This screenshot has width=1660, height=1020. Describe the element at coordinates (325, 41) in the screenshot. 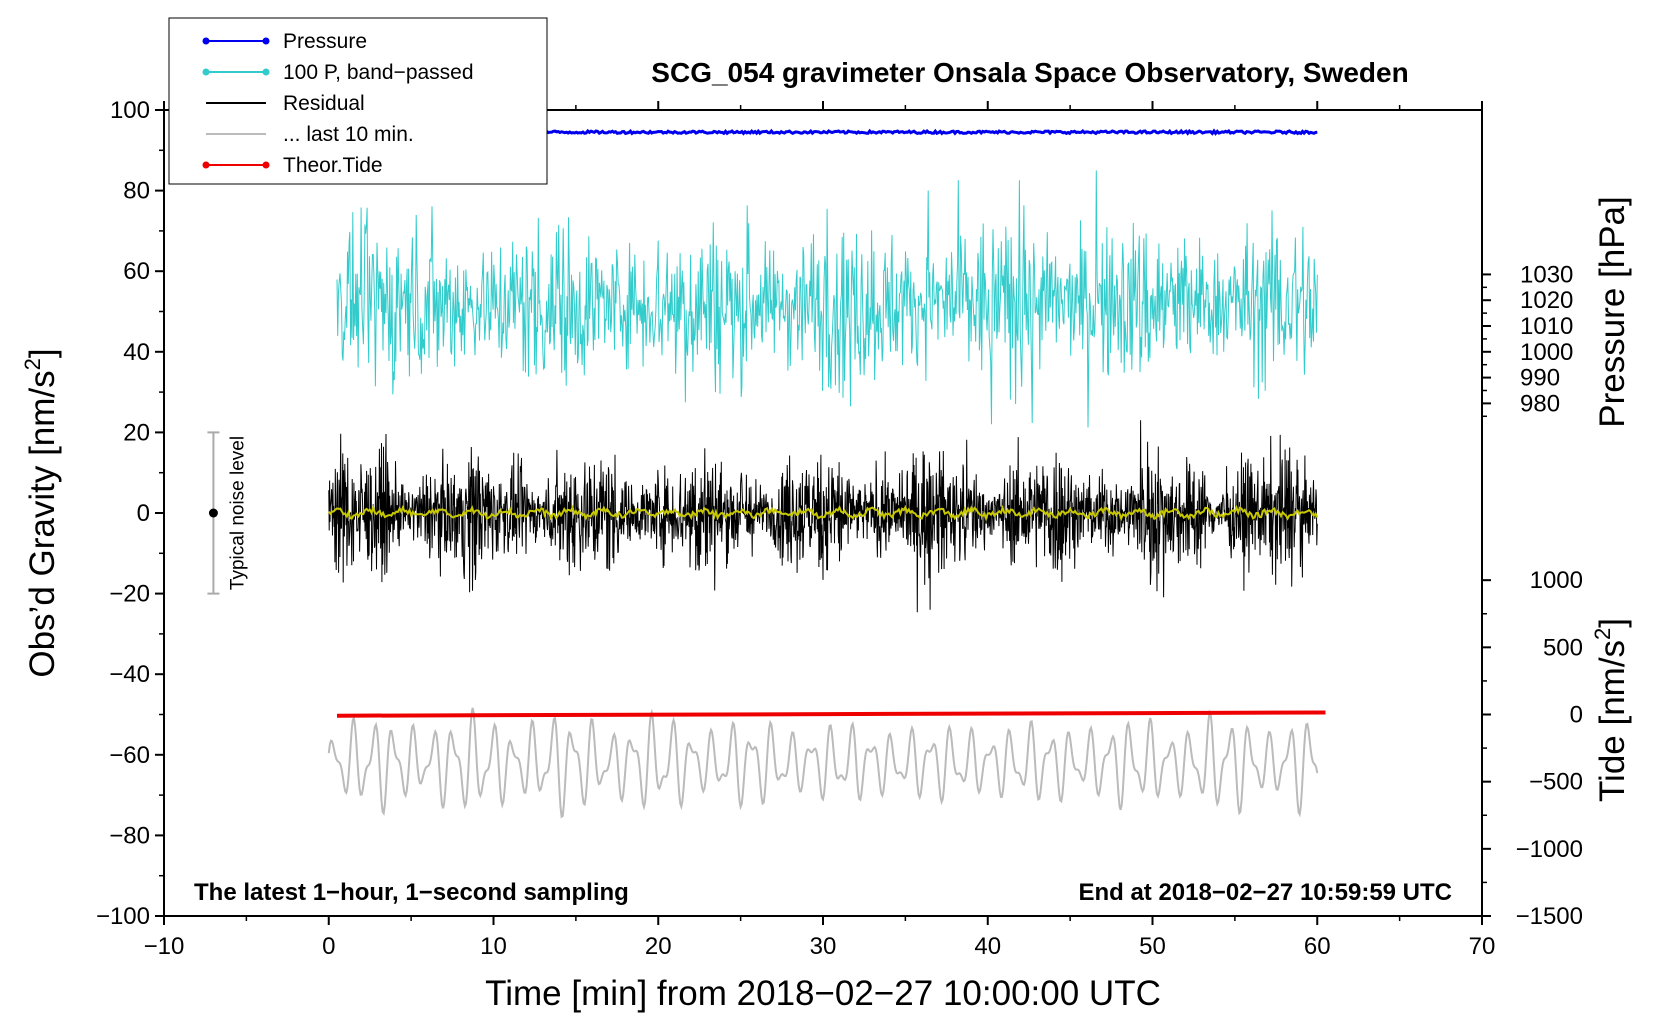

I see `legend-label: Pressure` at that location.